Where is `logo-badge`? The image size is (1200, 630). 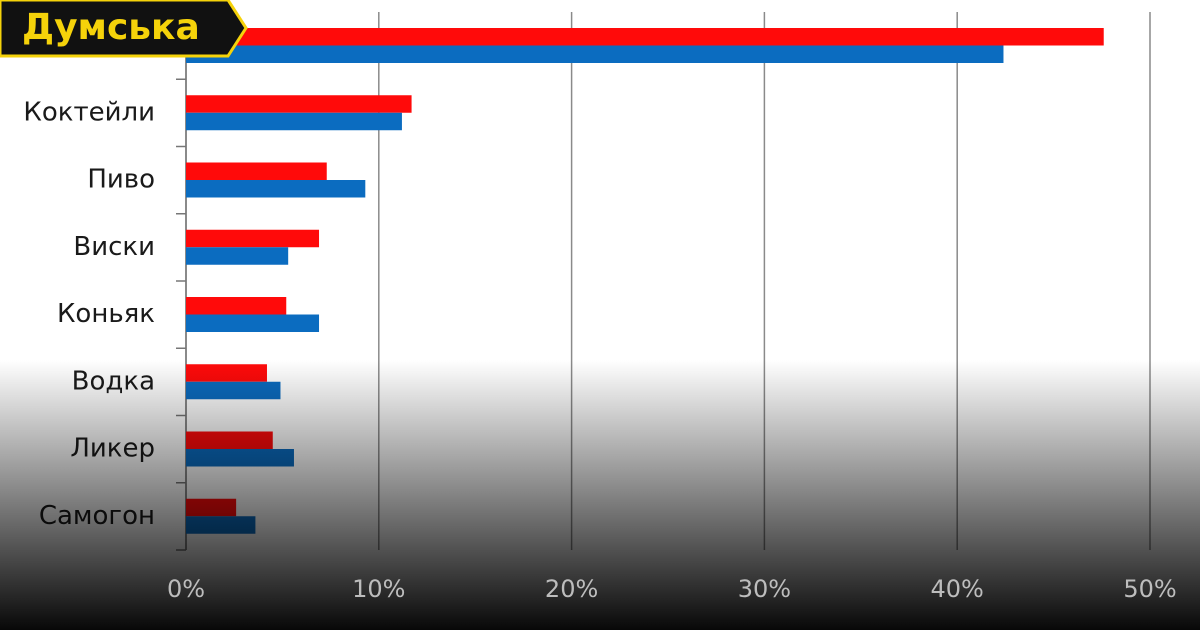 logo-badge is located at coordinates (124, 29).